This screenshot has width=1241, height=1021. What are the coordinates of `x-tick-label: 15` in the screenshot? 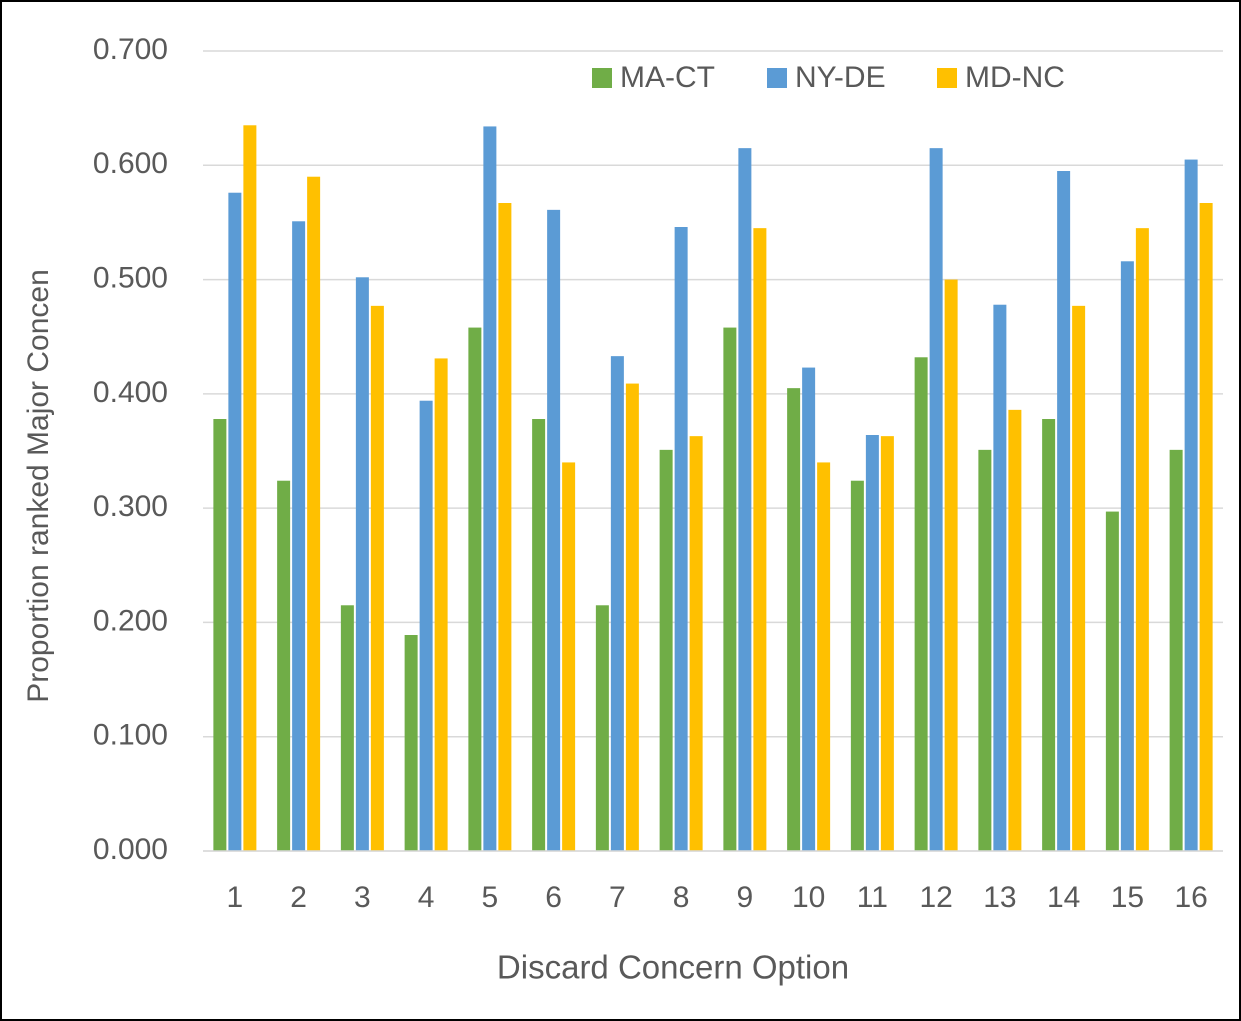 It's located at (1127, 897).